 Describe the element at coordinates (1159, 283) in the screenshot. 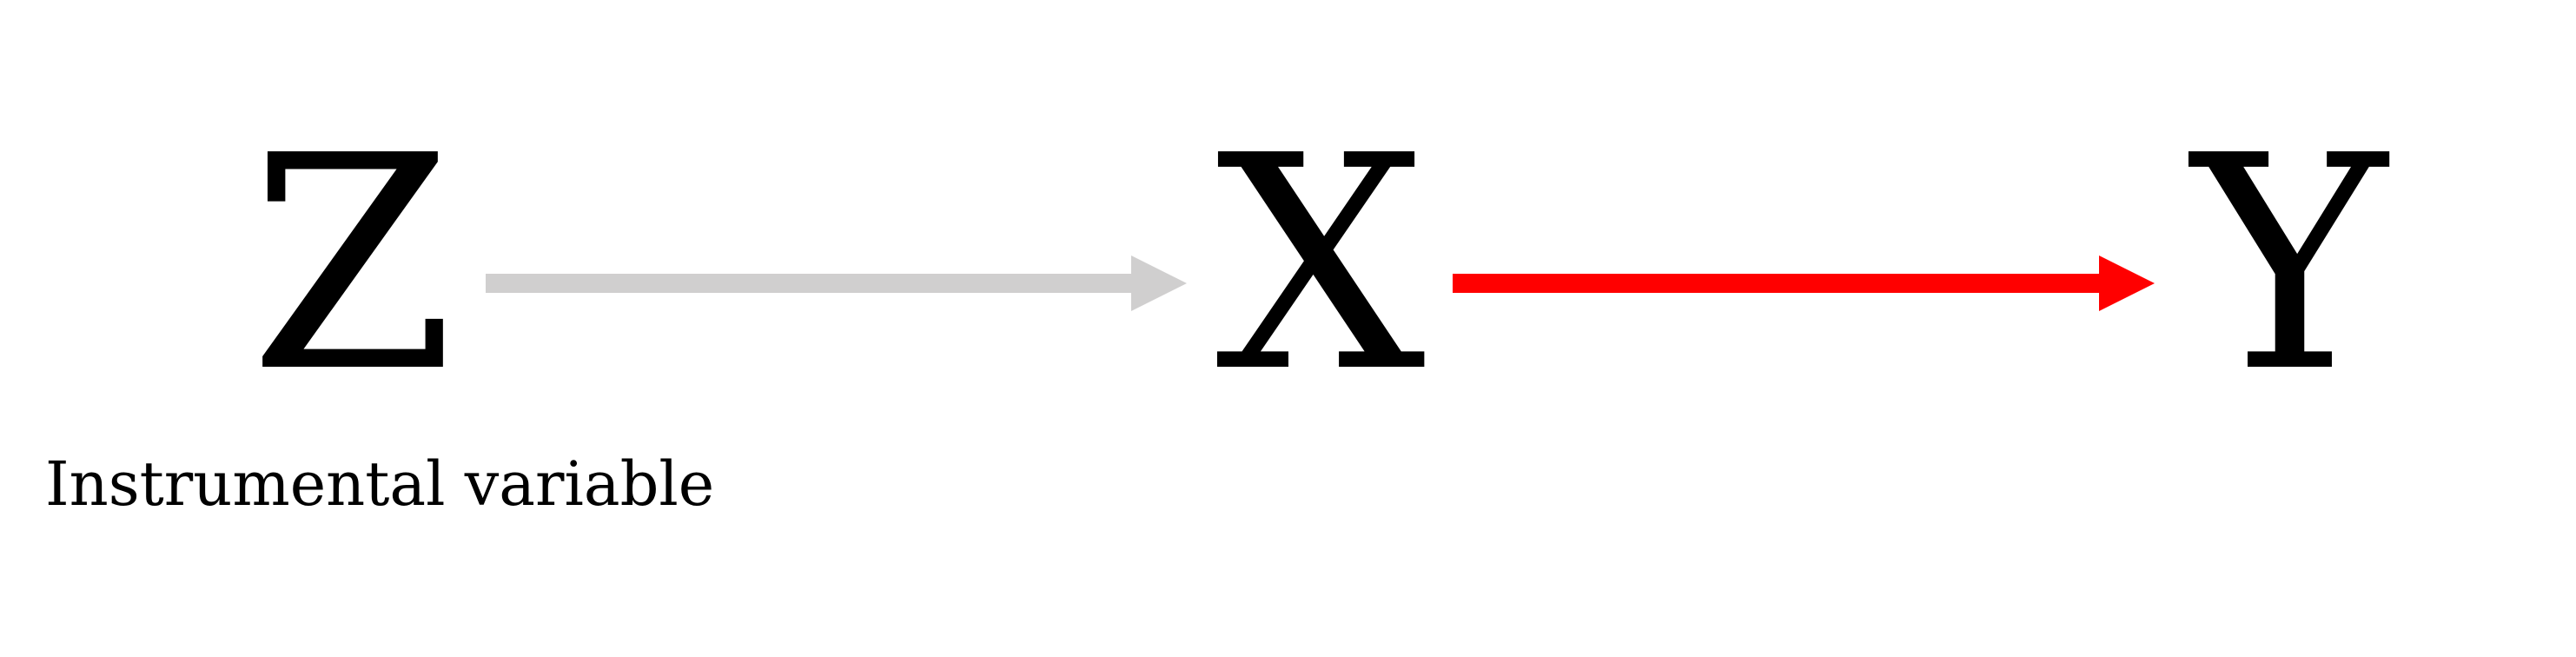

I see `arrow-z-to-x-head` at that location.